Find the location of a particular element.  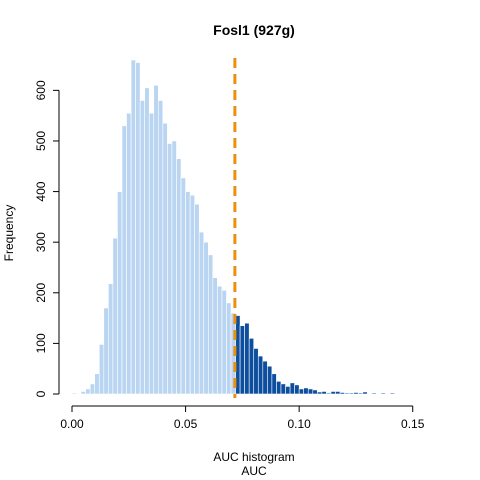

x-tick-label: 0.15 is located at coordinates (413, 424).